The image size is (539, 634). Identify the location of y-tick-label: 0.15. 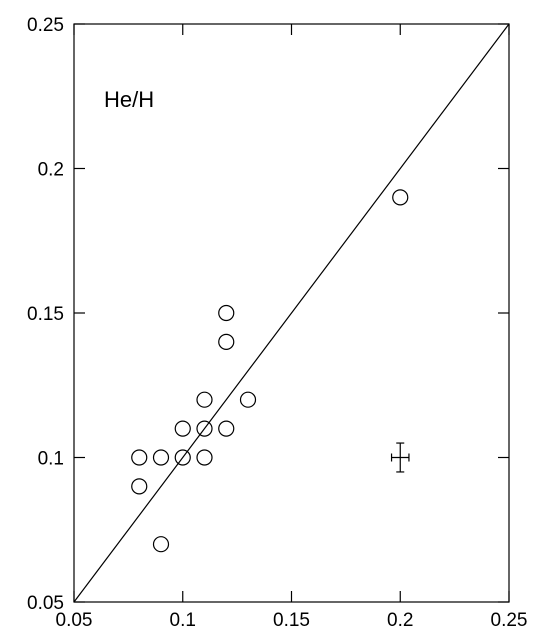
(45, 314).